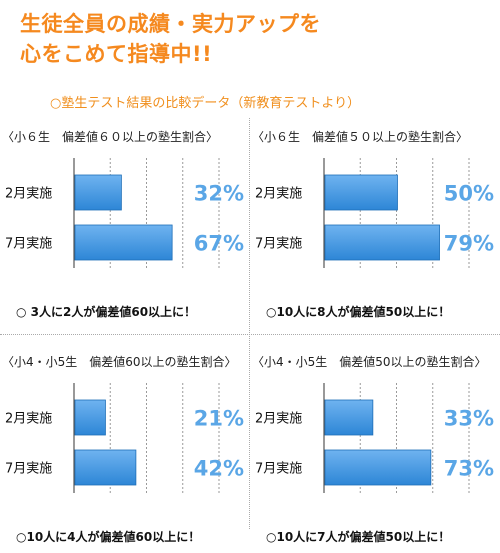 Image resolution: width=500 pixels, height=553 pixels. I want to click on value-label: 73%, so click(469, 469).